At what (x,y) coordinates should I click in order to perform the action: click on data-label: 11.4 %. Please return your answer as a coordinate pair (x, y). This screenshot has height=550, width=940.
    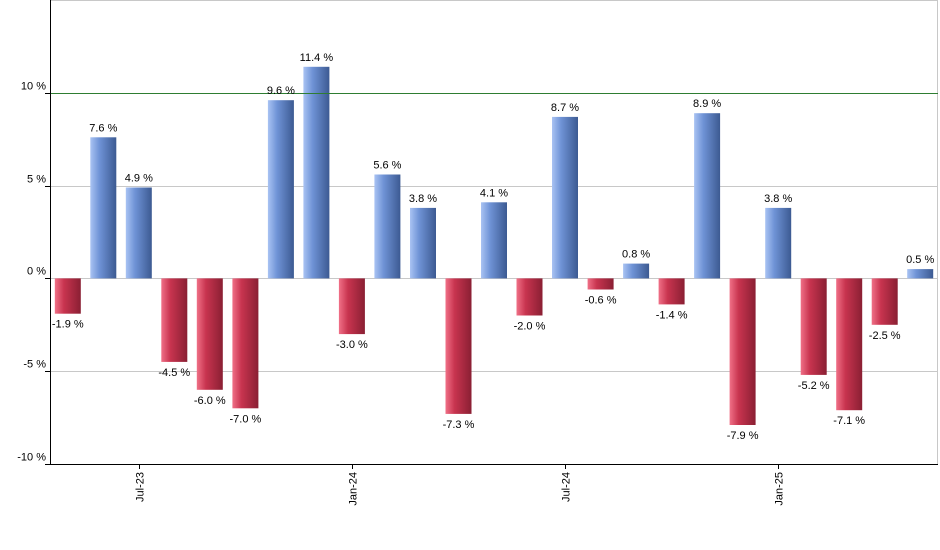
    Looking at the image, I should click on (317, 58).